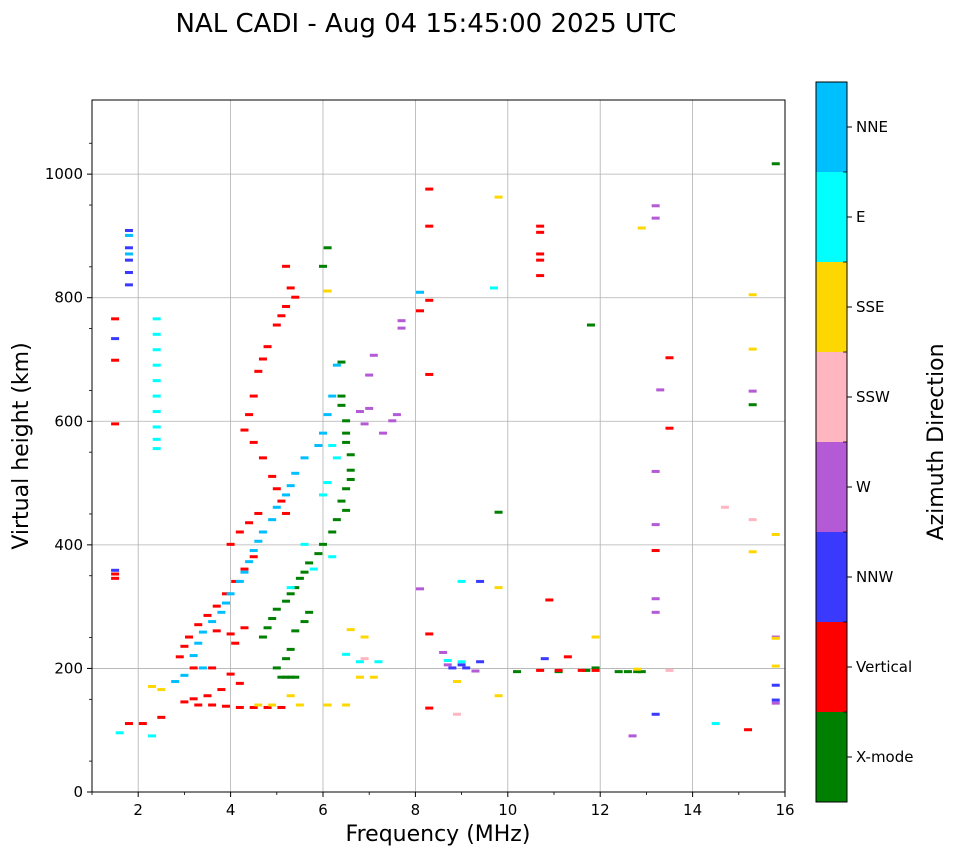  I want to click on x-axis-ticks: 2 4 6 8 10 12 14 16, so click(443, 805).